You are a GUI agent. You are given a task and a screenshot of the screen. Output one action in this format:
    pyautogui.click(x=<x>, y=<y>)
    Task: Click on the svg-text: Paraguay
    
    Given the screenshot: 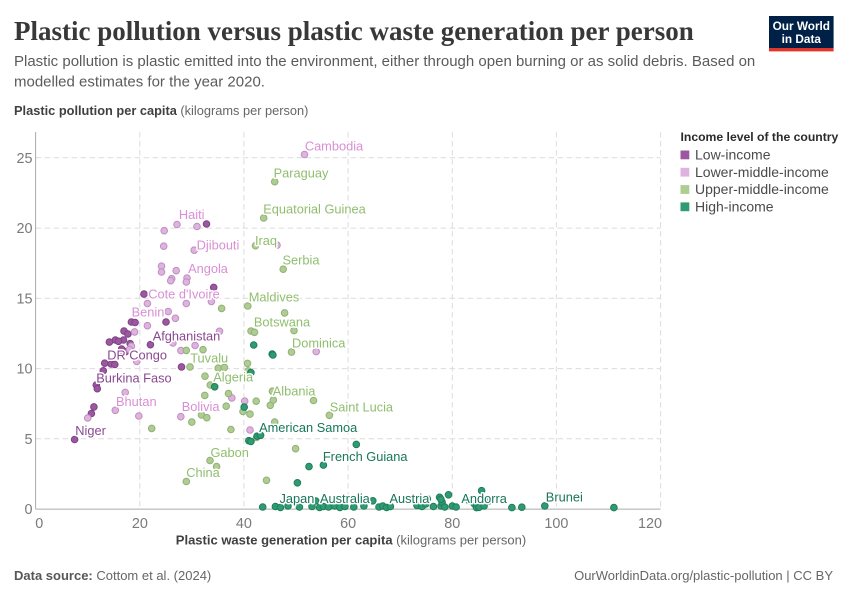 What is the action you would take?
    pyautogui.click(x=301, y=173)
    